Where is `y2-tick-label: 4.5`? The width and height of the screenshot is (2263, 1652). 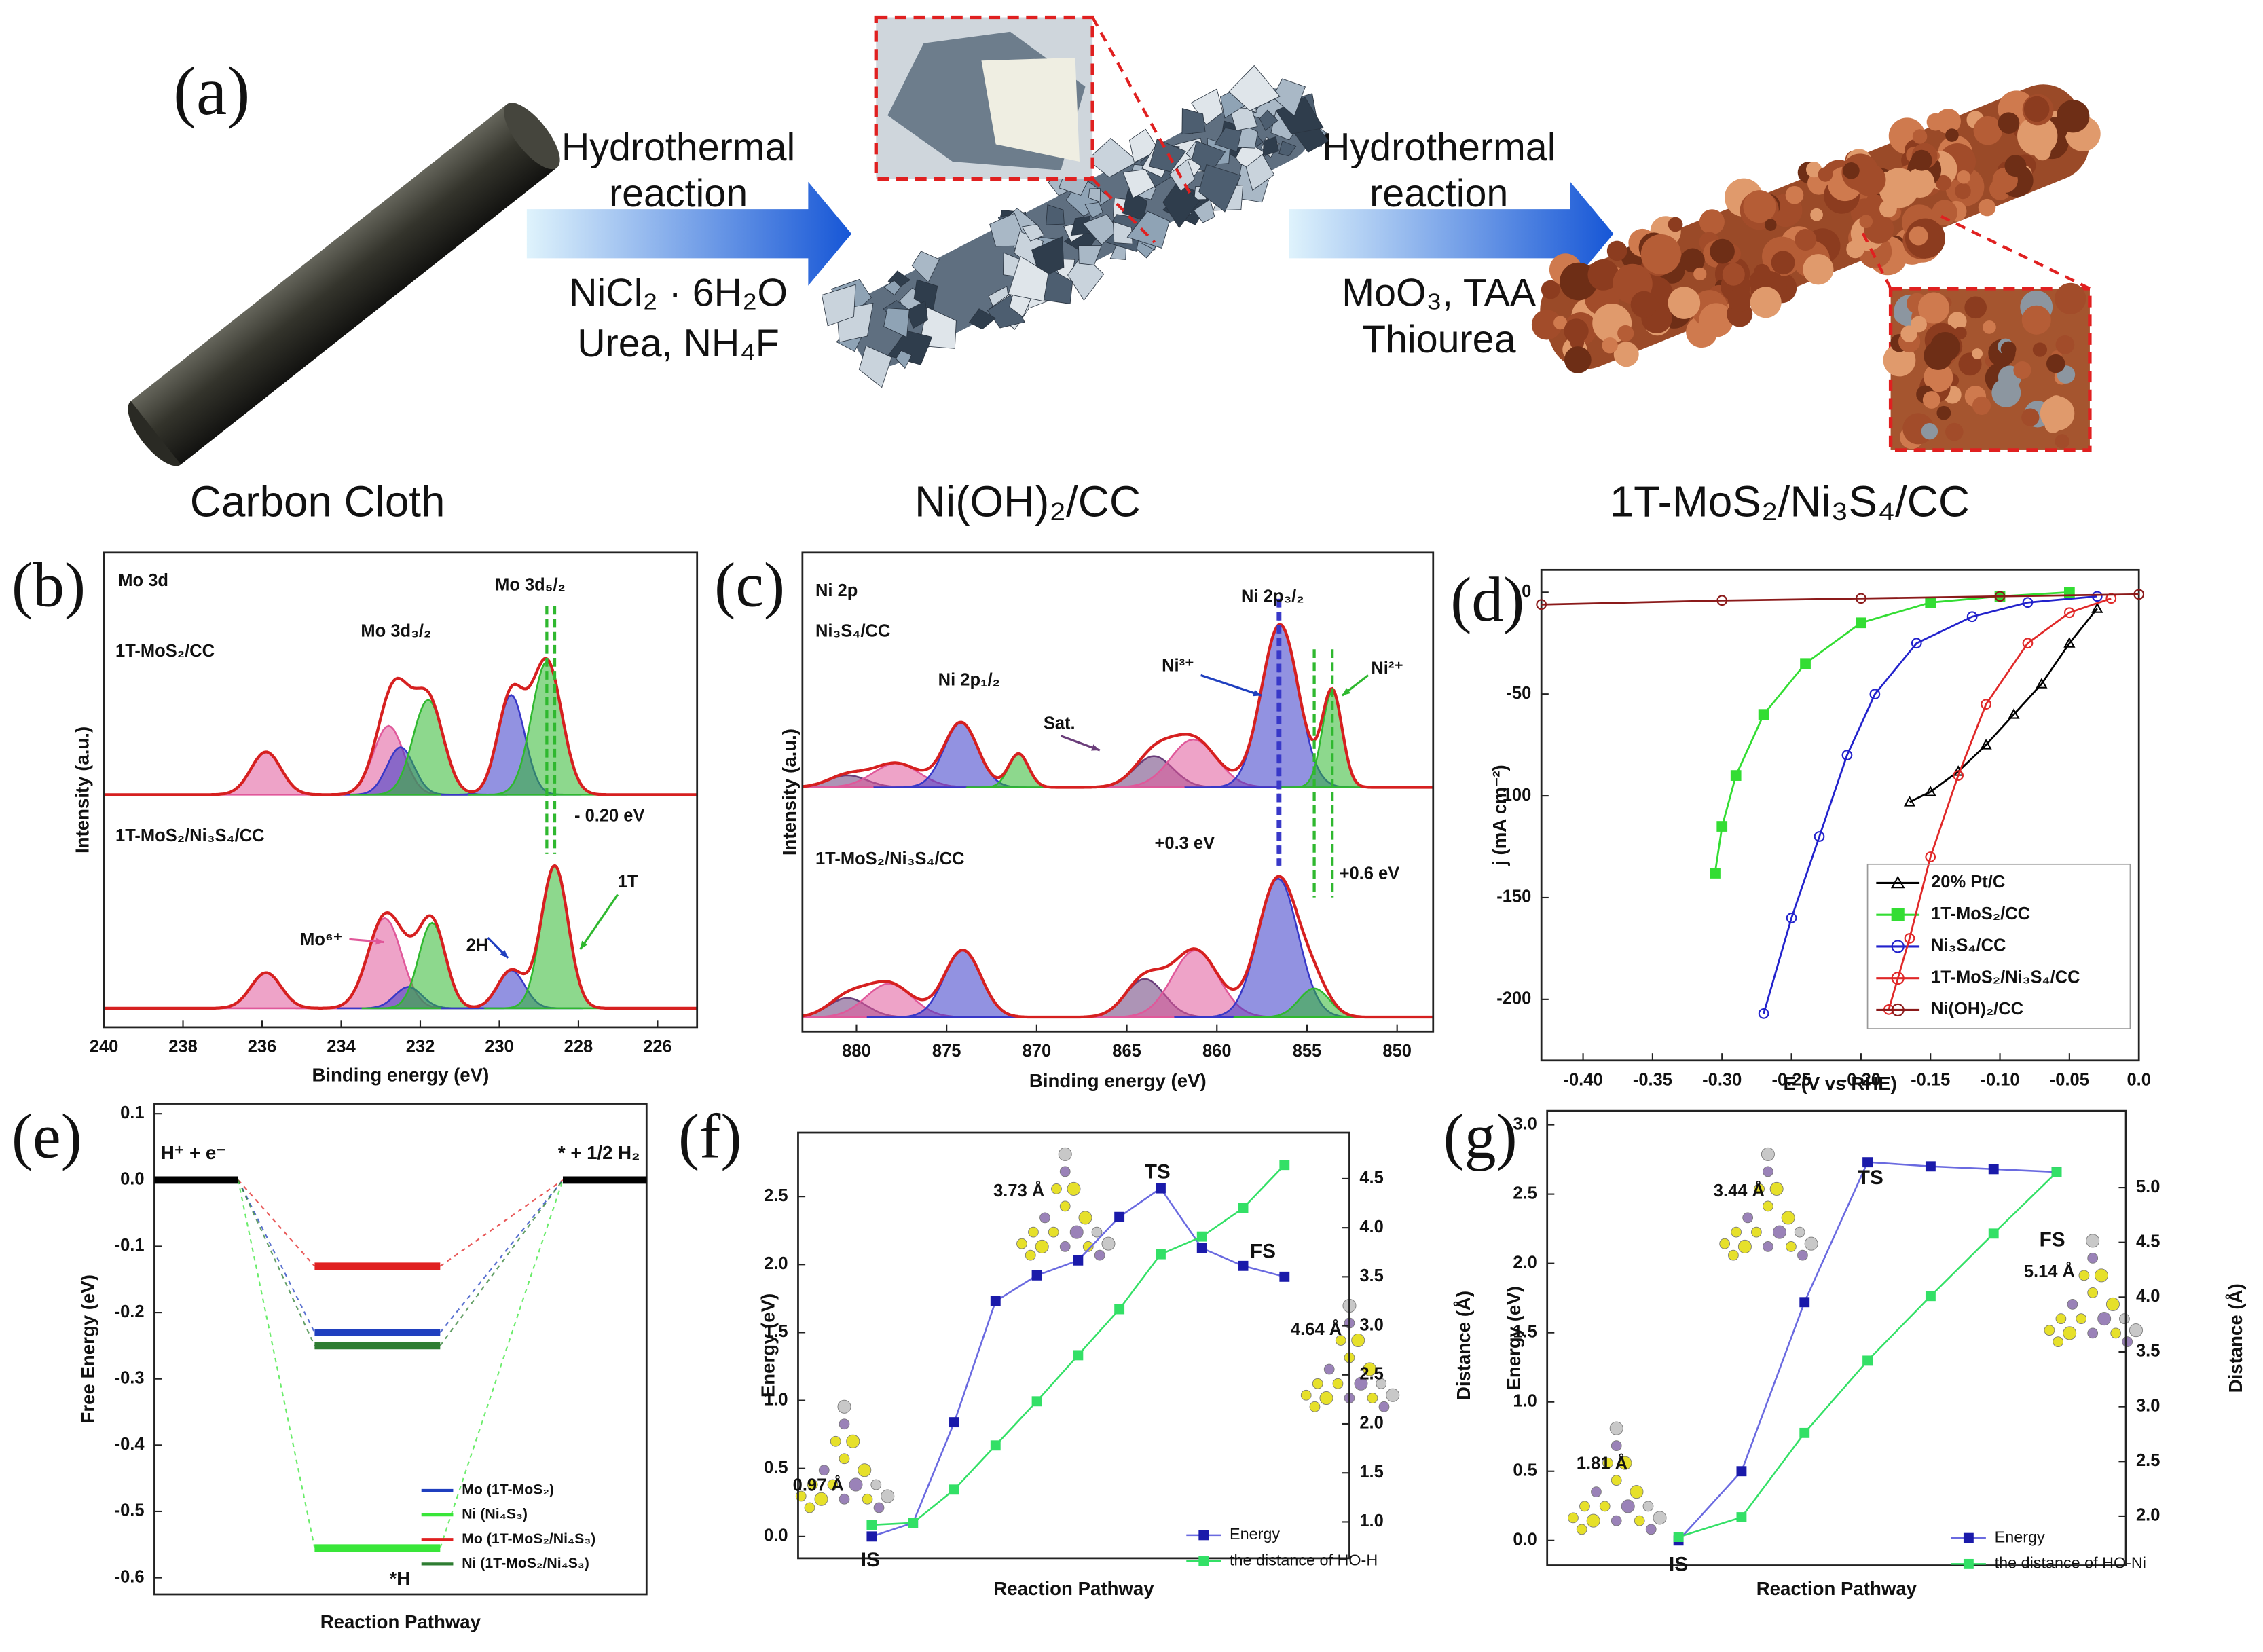 y2-tick-label: 4.5 is located at coordinates (1371, 1179).